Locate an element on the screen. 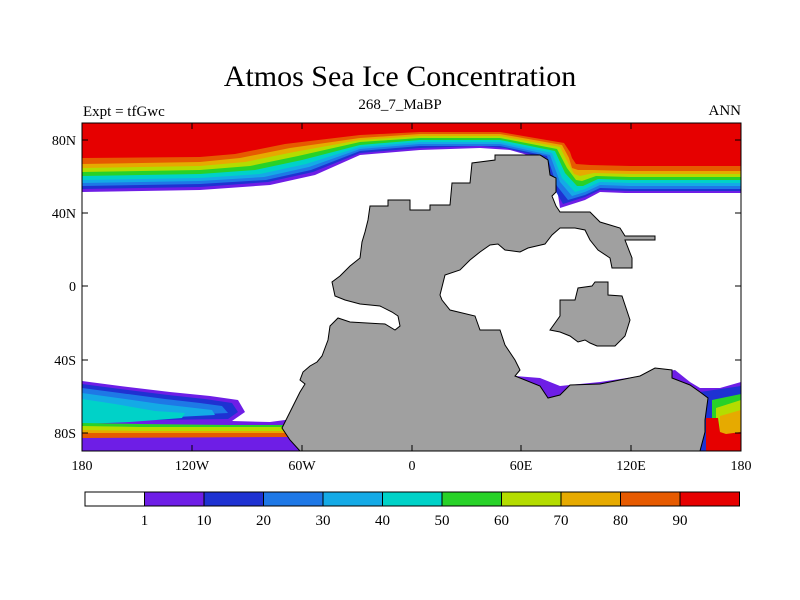 This screenshot has width=800, height=600. colorbar-label-30: 30 is located at coordinates (323, 521).